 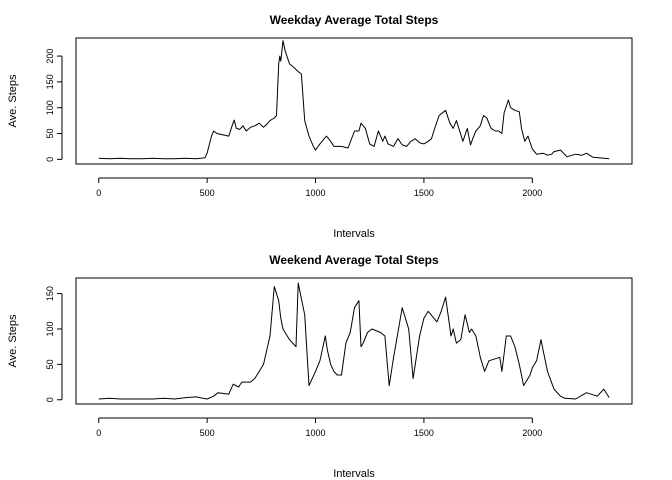 I want to click on chart-title: Weekday Average Total Steps, so click(x=354, y=20).